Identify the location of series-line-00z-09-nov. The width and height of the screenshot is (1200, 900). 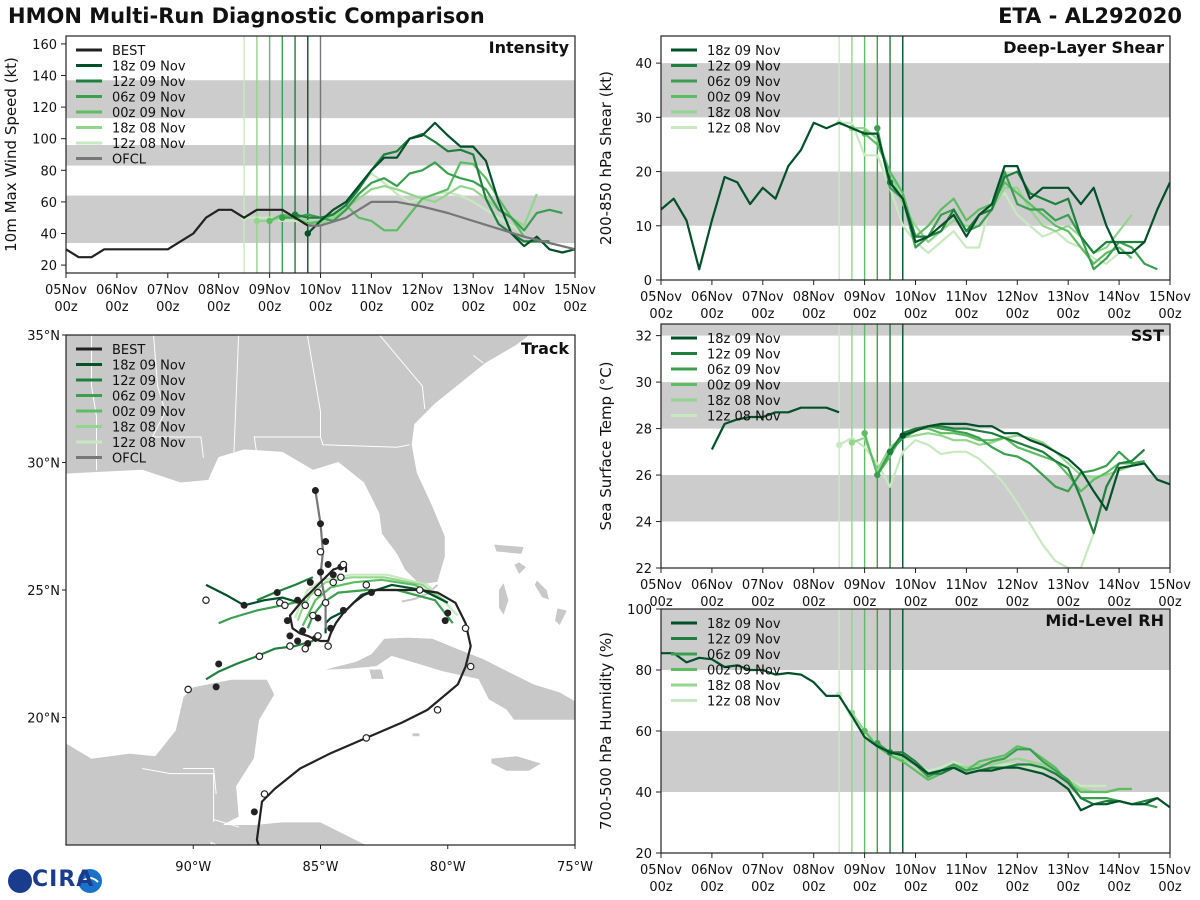
(397, 199).